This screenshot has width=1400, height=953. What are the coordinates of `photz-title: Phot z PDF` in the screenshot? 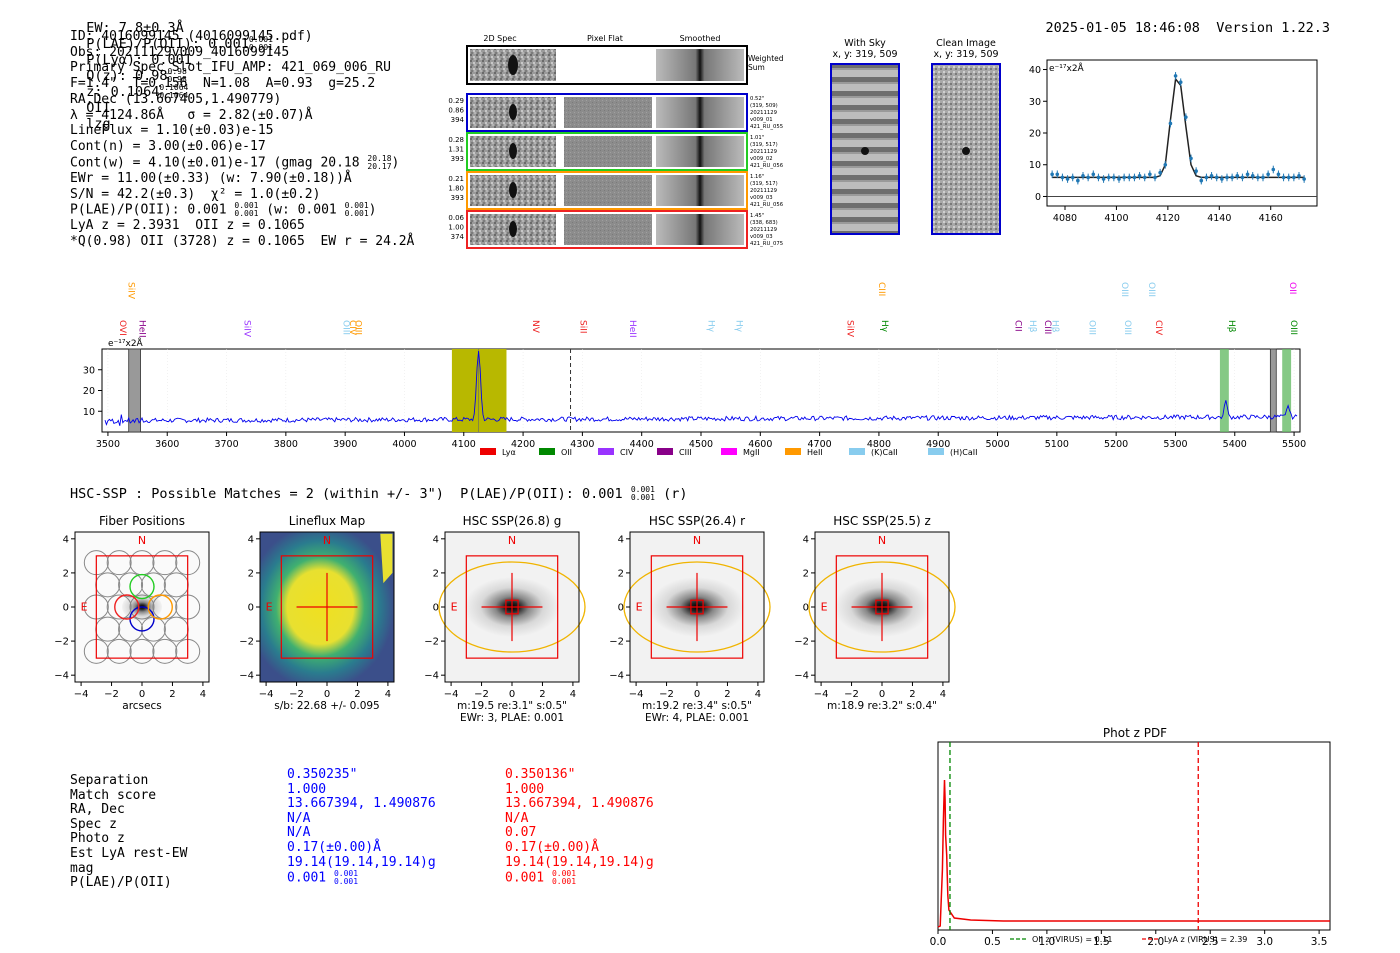 It's located at (1135, 733).